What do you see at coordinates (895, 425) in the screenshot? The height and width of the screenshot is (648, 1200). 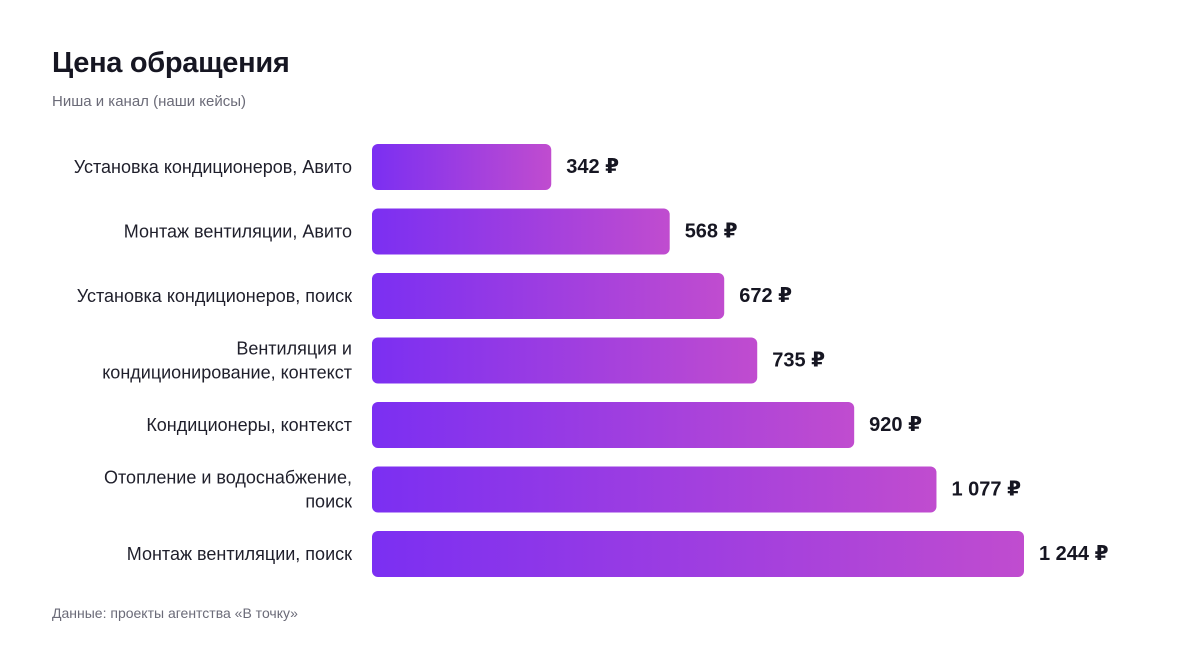 I see `value-label: 920 ₽` at bounding box center [895, 425].